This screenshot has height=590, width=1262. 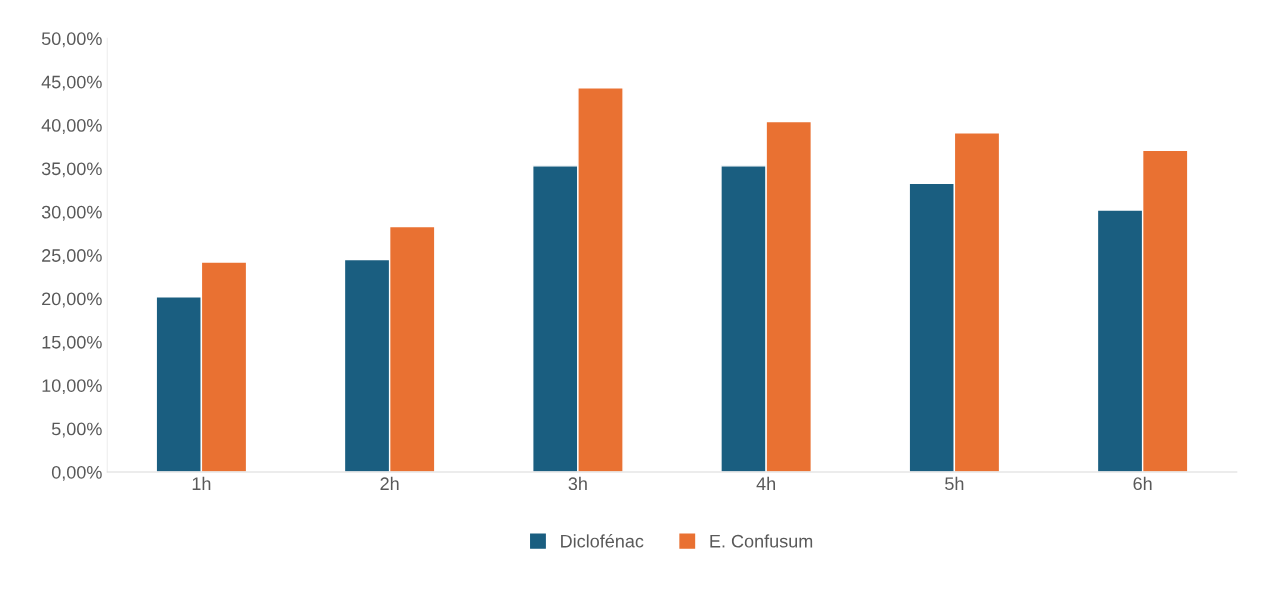 What do you see at coordinates (72, 257) in the screenshot?
I see `y-tick-label: 25,00%` at bounding box center [72, 257].